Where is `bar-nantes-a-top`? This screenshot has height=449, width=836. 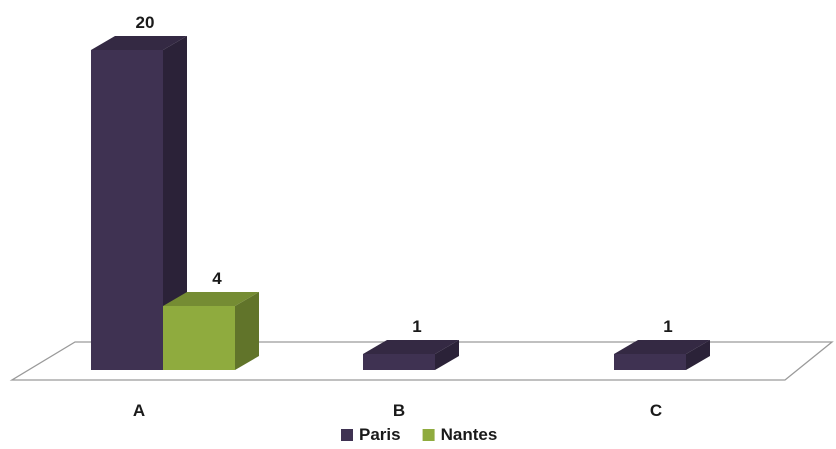
bar-nantes-a-top is located at coordinates (211, 299).